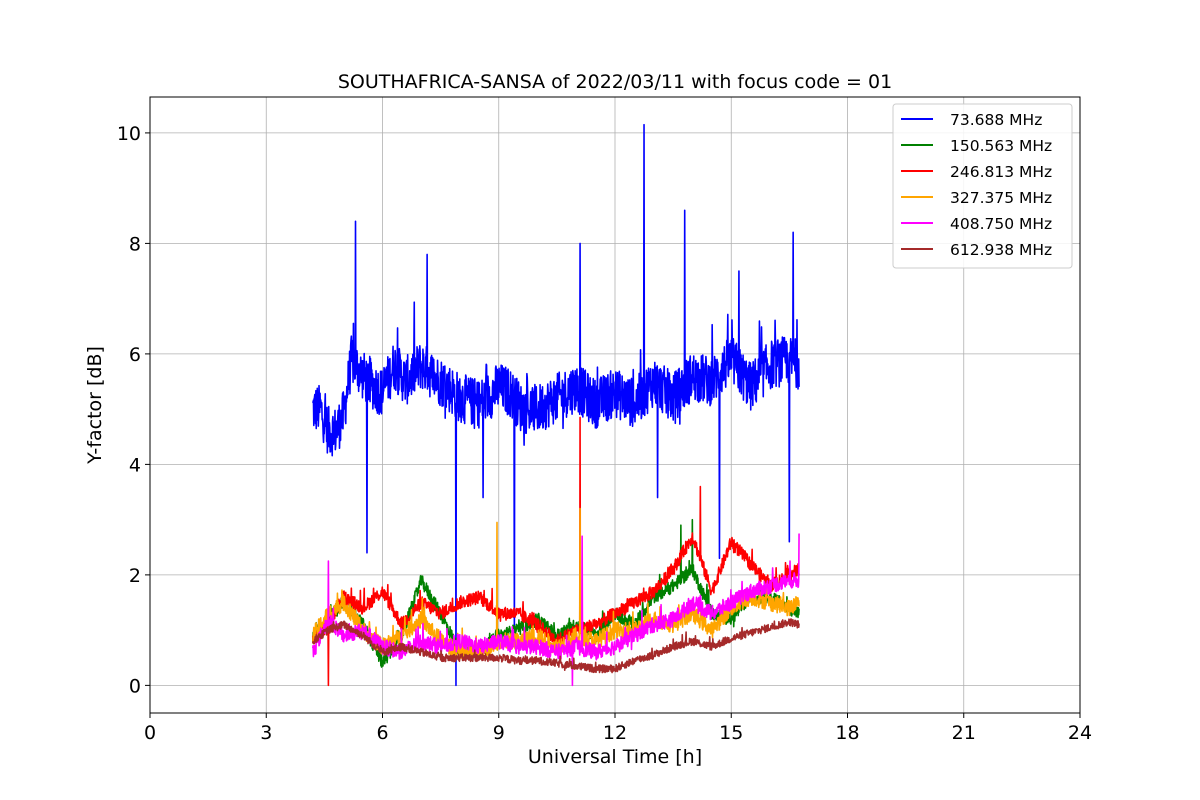 The height and width of the screenshot is (800, 1200). Describe the element at coordinates (135, 465) in the screenshot. I see `y-tick-label: 4` at that location.